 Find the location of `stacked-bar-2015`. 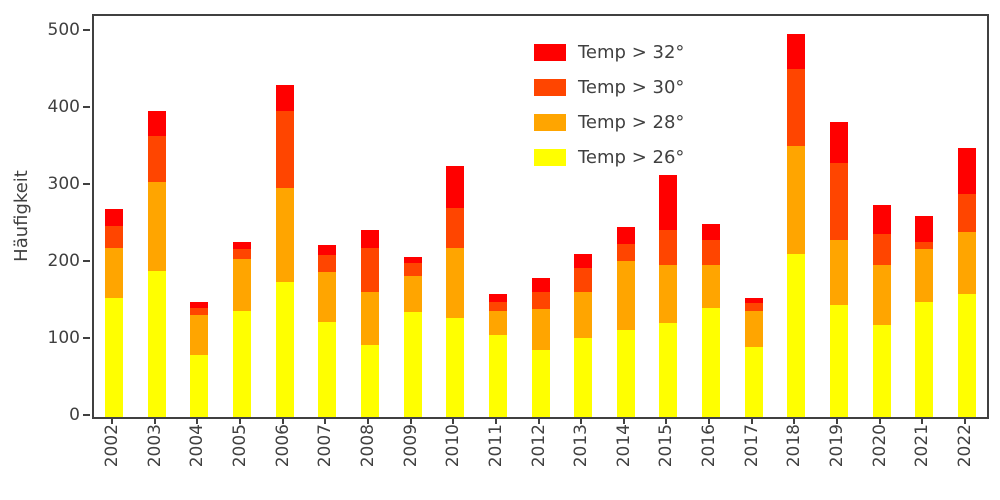

stacked-bar-2015 is located at coordinates (668, 296).